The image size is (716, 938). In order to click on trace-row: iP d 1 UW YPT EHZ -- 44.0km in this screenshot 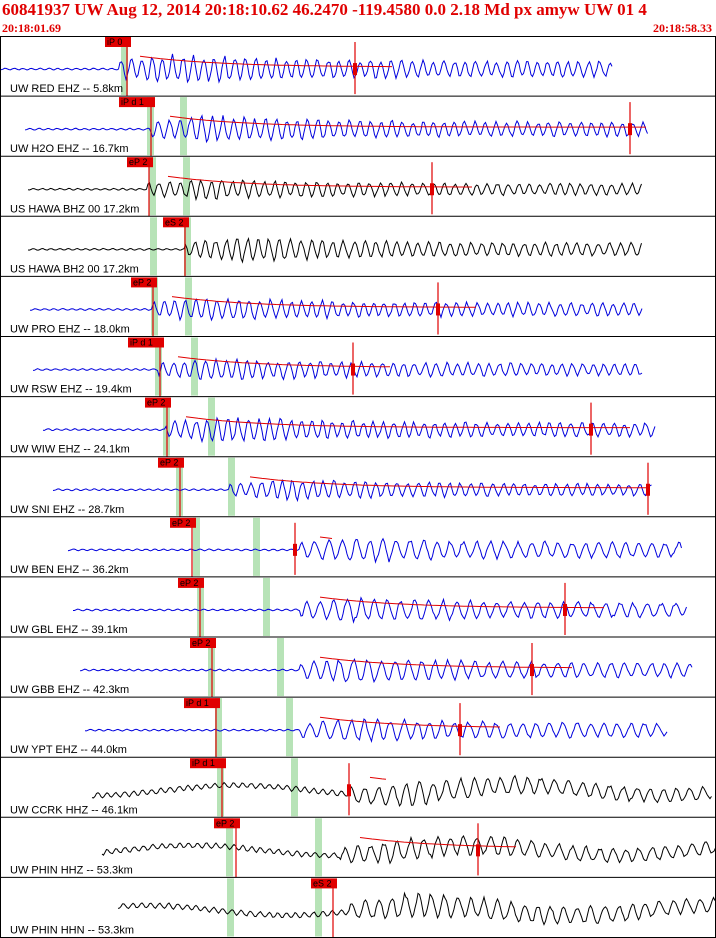, I will do `click(358, 728)`.